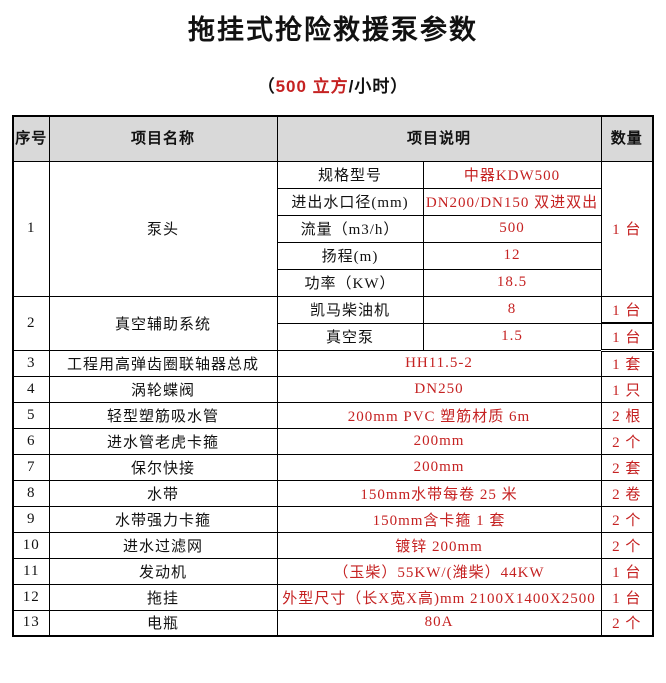  Describe the element at coordinates (163, 441) in the screenshot. I see `item-name: 进水管老虎卡箍` at that location.